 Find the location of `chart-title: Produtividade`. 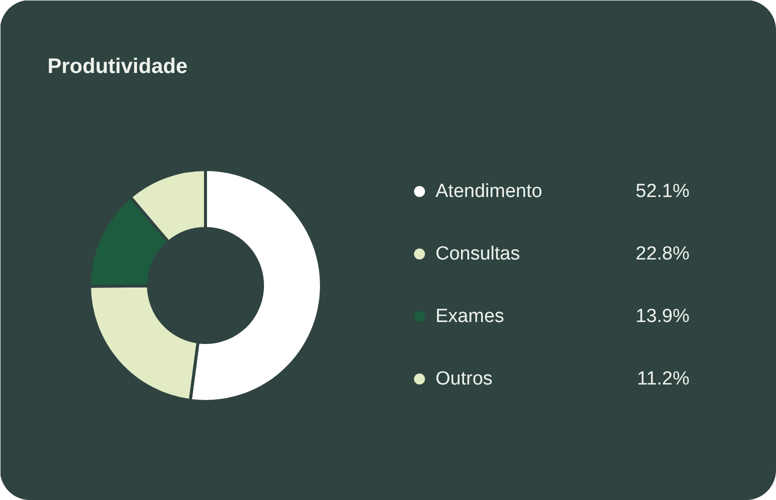

chart-title: Produtividade is located at coordinates (118, 66).